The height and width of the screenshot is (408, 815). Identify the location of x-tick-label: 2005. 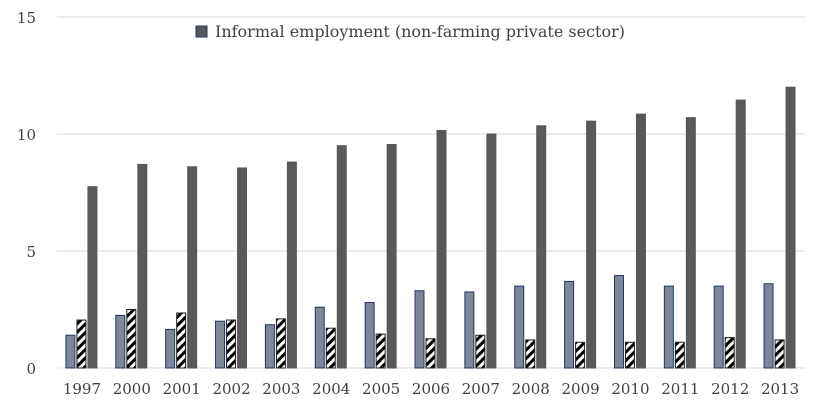
(381, 389).